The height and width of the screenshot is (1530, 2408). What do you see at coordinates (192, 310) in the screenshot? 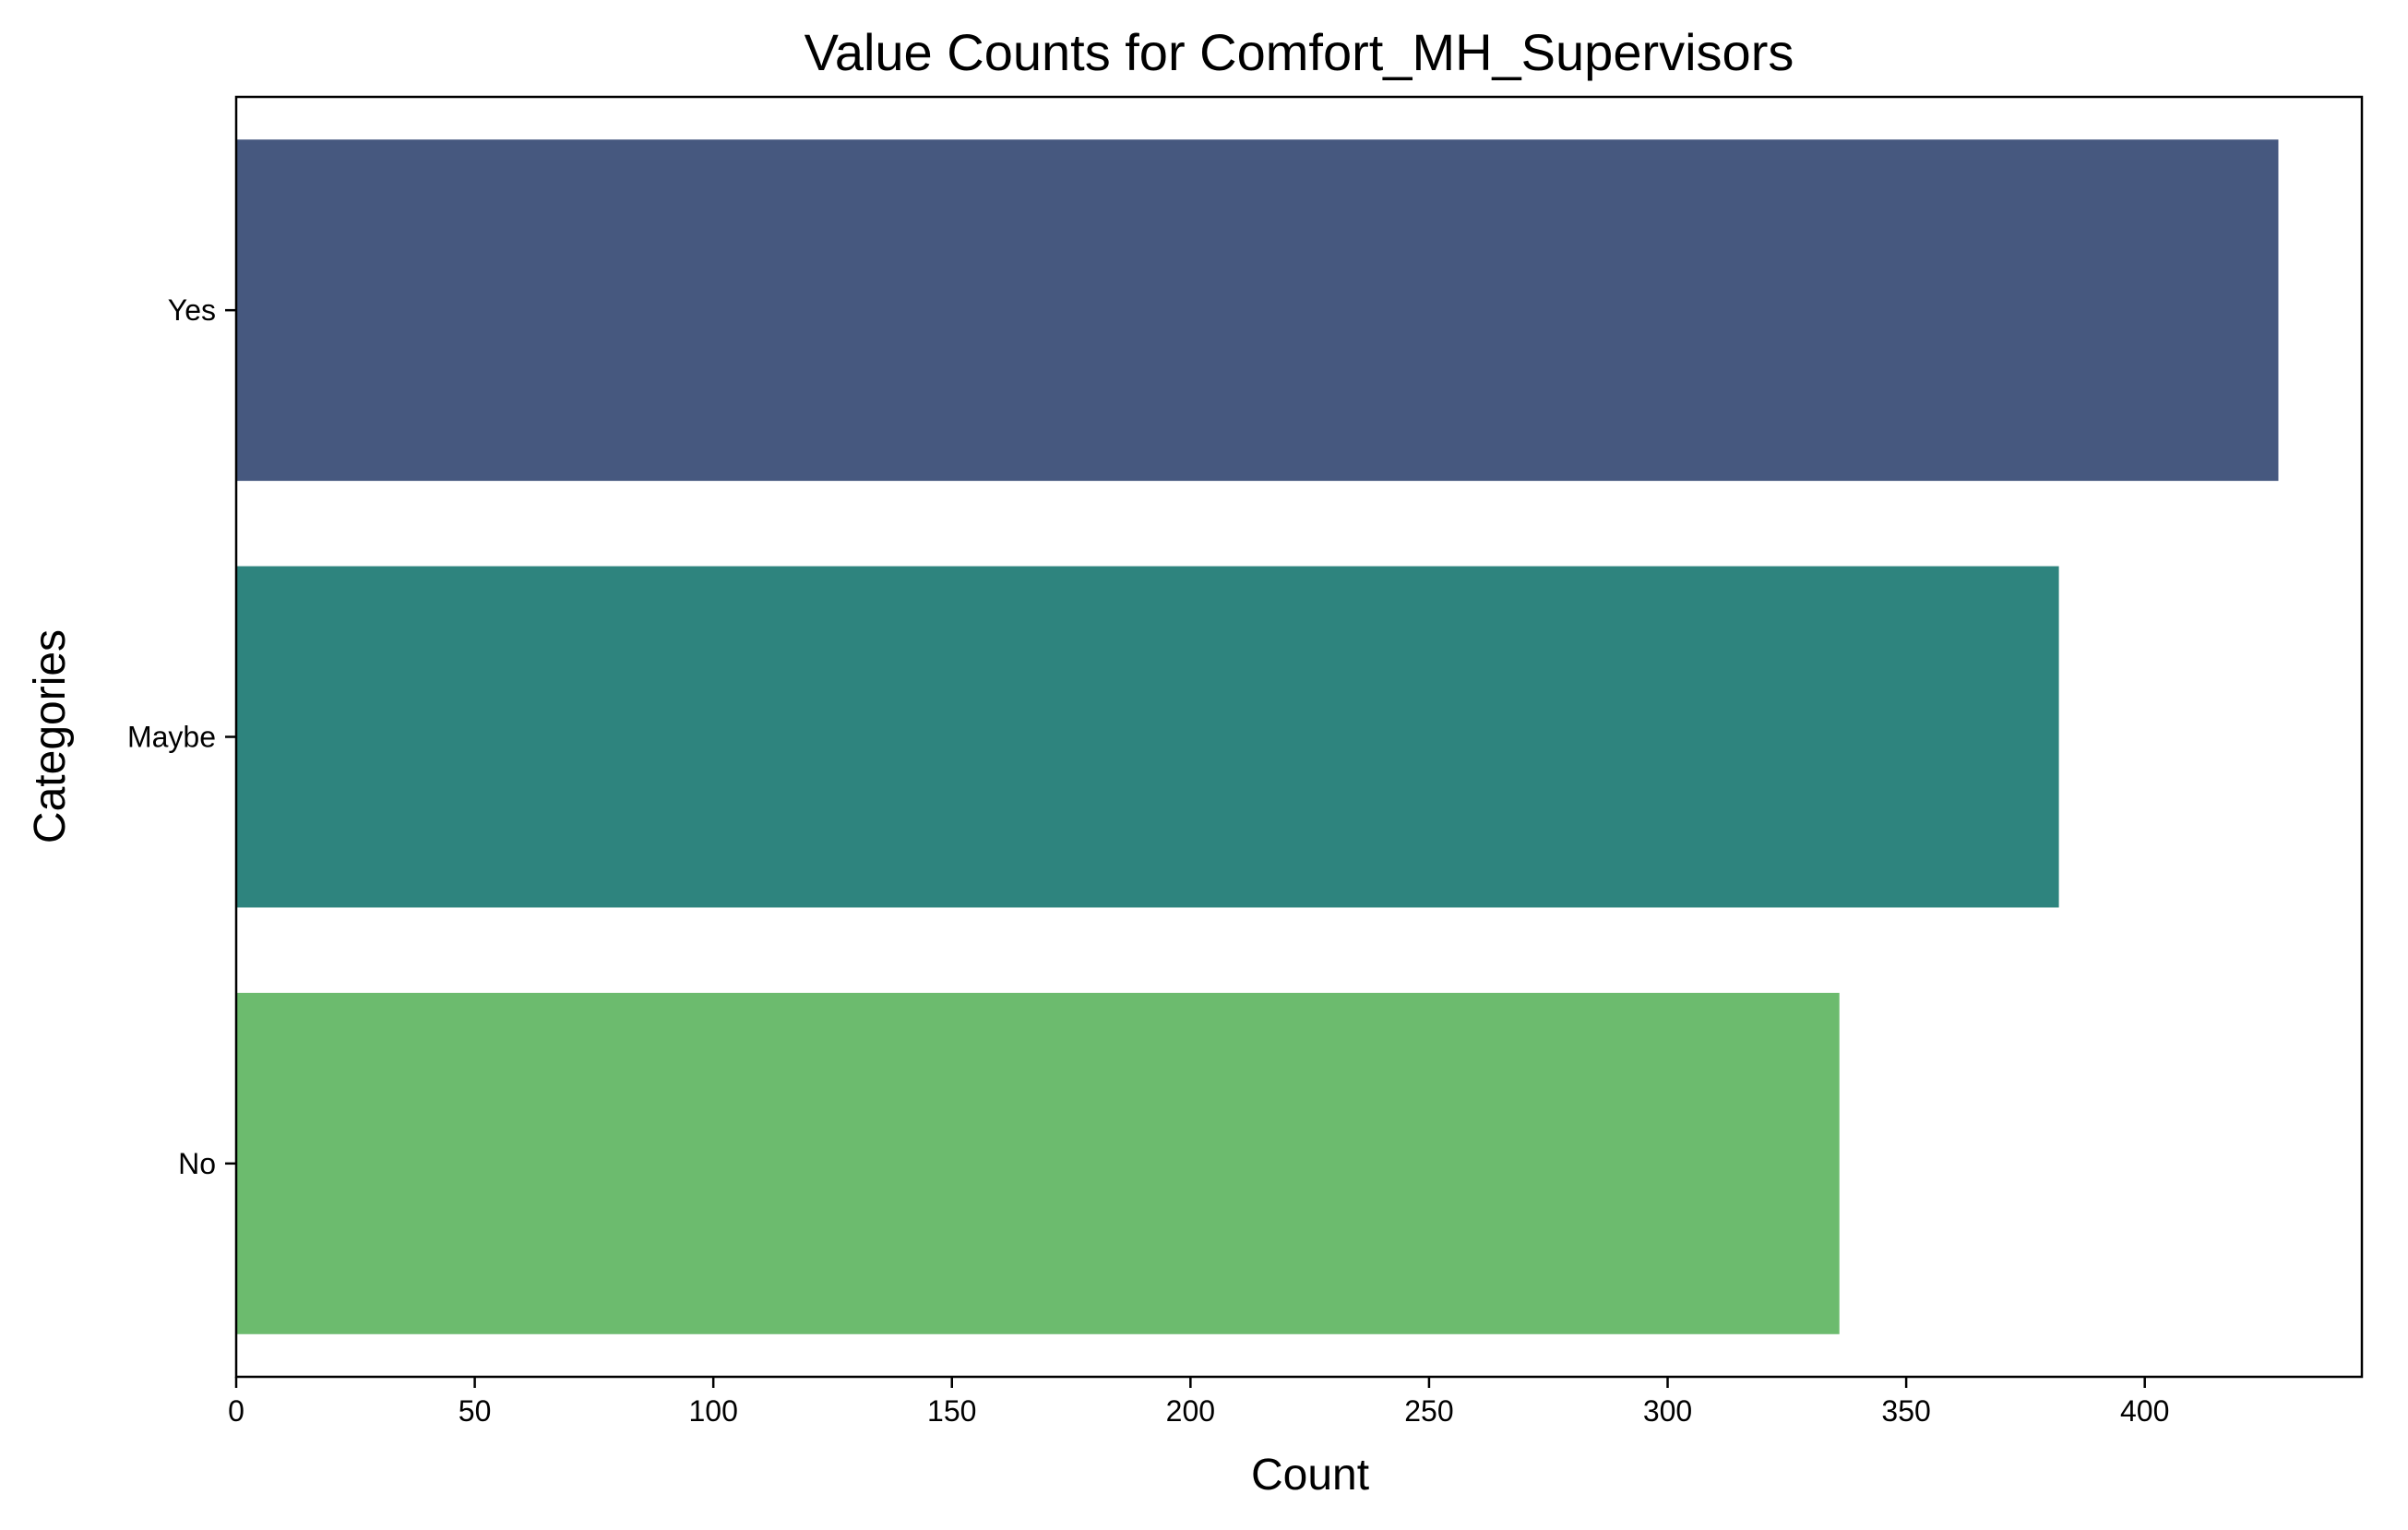
I see `y-tick-label-yes: Yes` at bounding box center [192, 310].